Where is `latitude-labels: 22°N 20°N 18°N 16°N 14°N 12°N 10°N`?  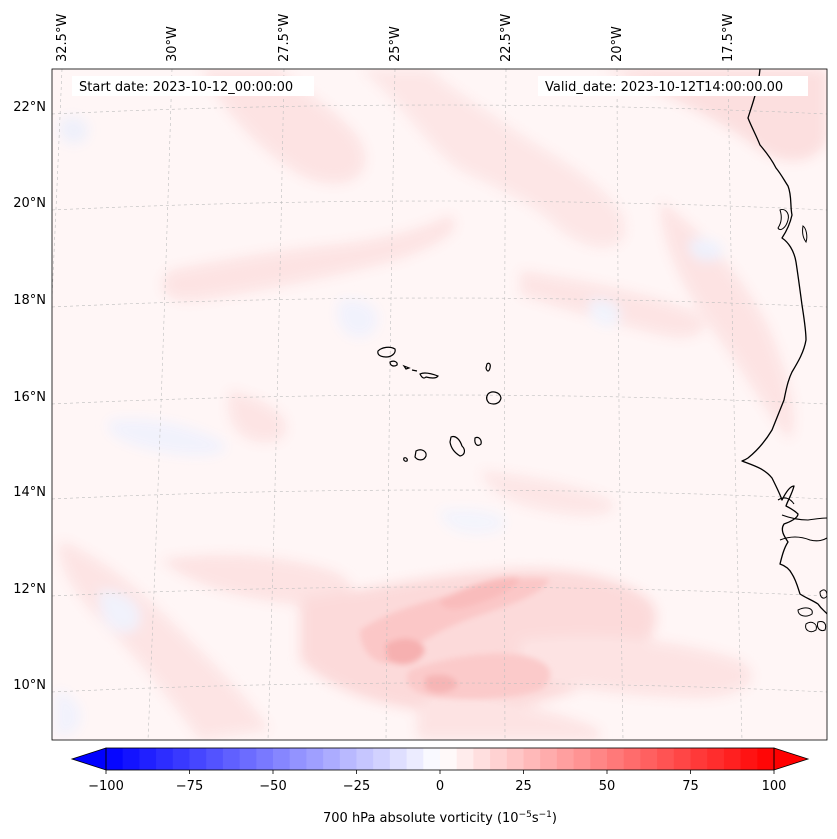
latitude-labels: 22°N 20°N 18°N 16°N 14°N 12°N 10°N is located at coordinates (29, 396).